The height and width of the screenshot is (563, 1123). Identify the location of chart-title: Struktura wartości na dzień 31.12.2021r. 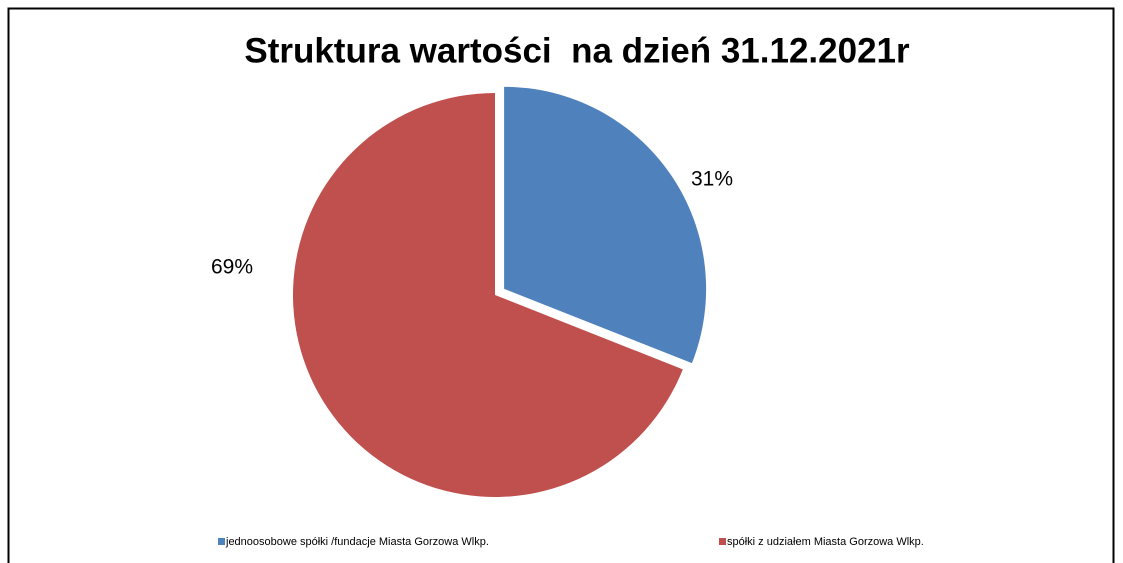
(577, 50).